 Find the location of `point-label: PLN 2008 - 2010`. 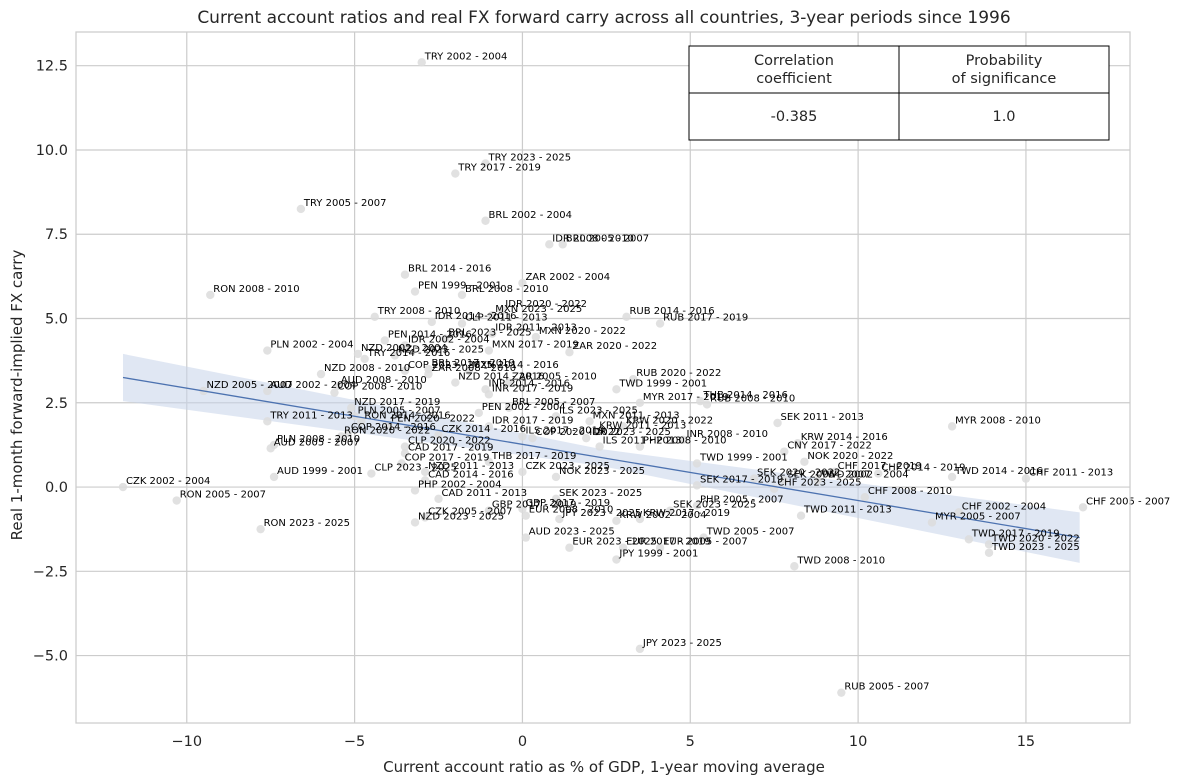

point-label: PLN 2008 - 2010 is located at coordinates (318, 439).